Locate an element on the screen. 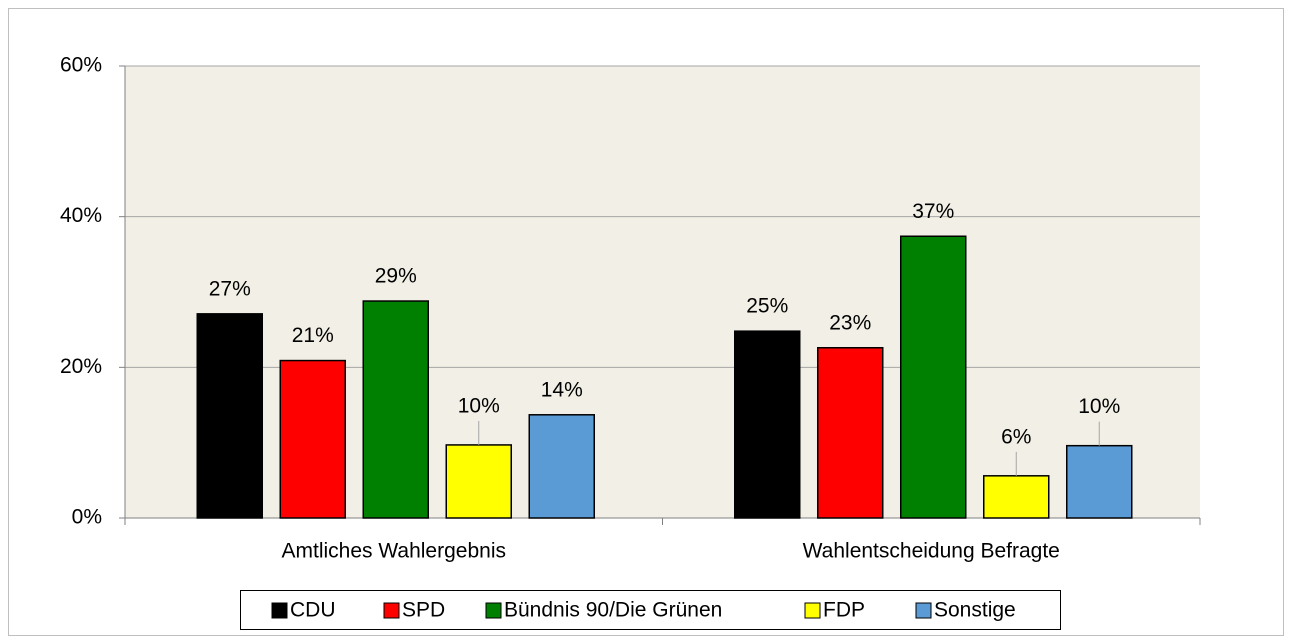  legend-label: Bündnis 90/Die Grünen is located at coordinates (613, 610).